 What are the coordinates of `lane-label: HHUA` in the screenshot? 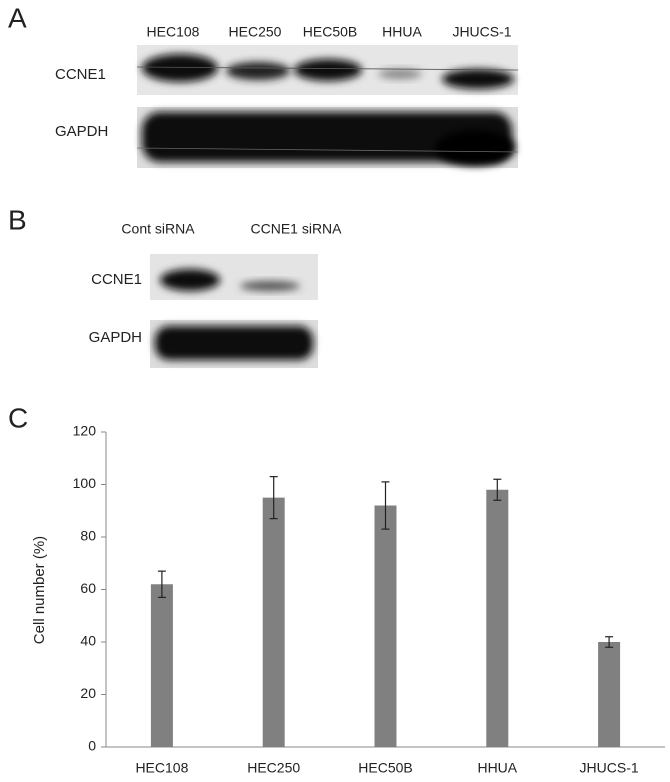 It's located at (402, 32).